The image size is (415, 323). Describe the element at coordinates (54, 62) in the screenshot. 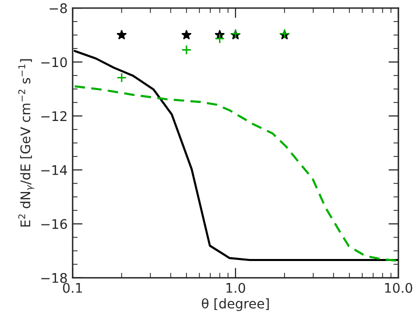

I see `y-tick-label: −10` at that location.